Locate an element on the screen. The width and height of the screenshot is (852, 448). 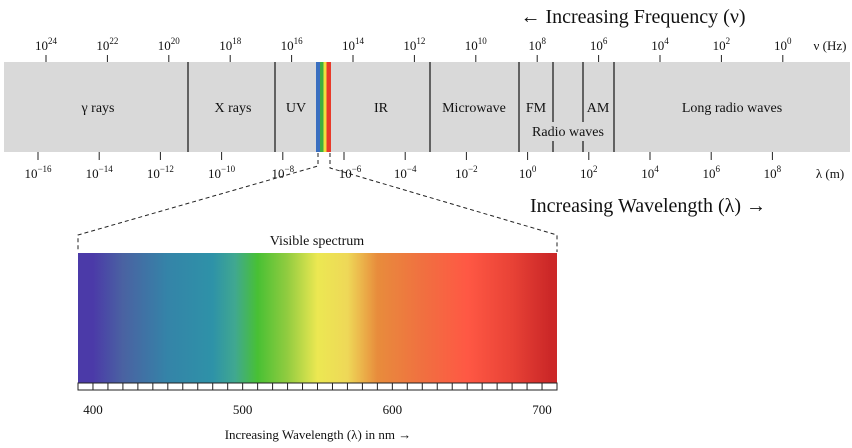
region-radio-waves: Radio waves is located at coordinates (568, 132).